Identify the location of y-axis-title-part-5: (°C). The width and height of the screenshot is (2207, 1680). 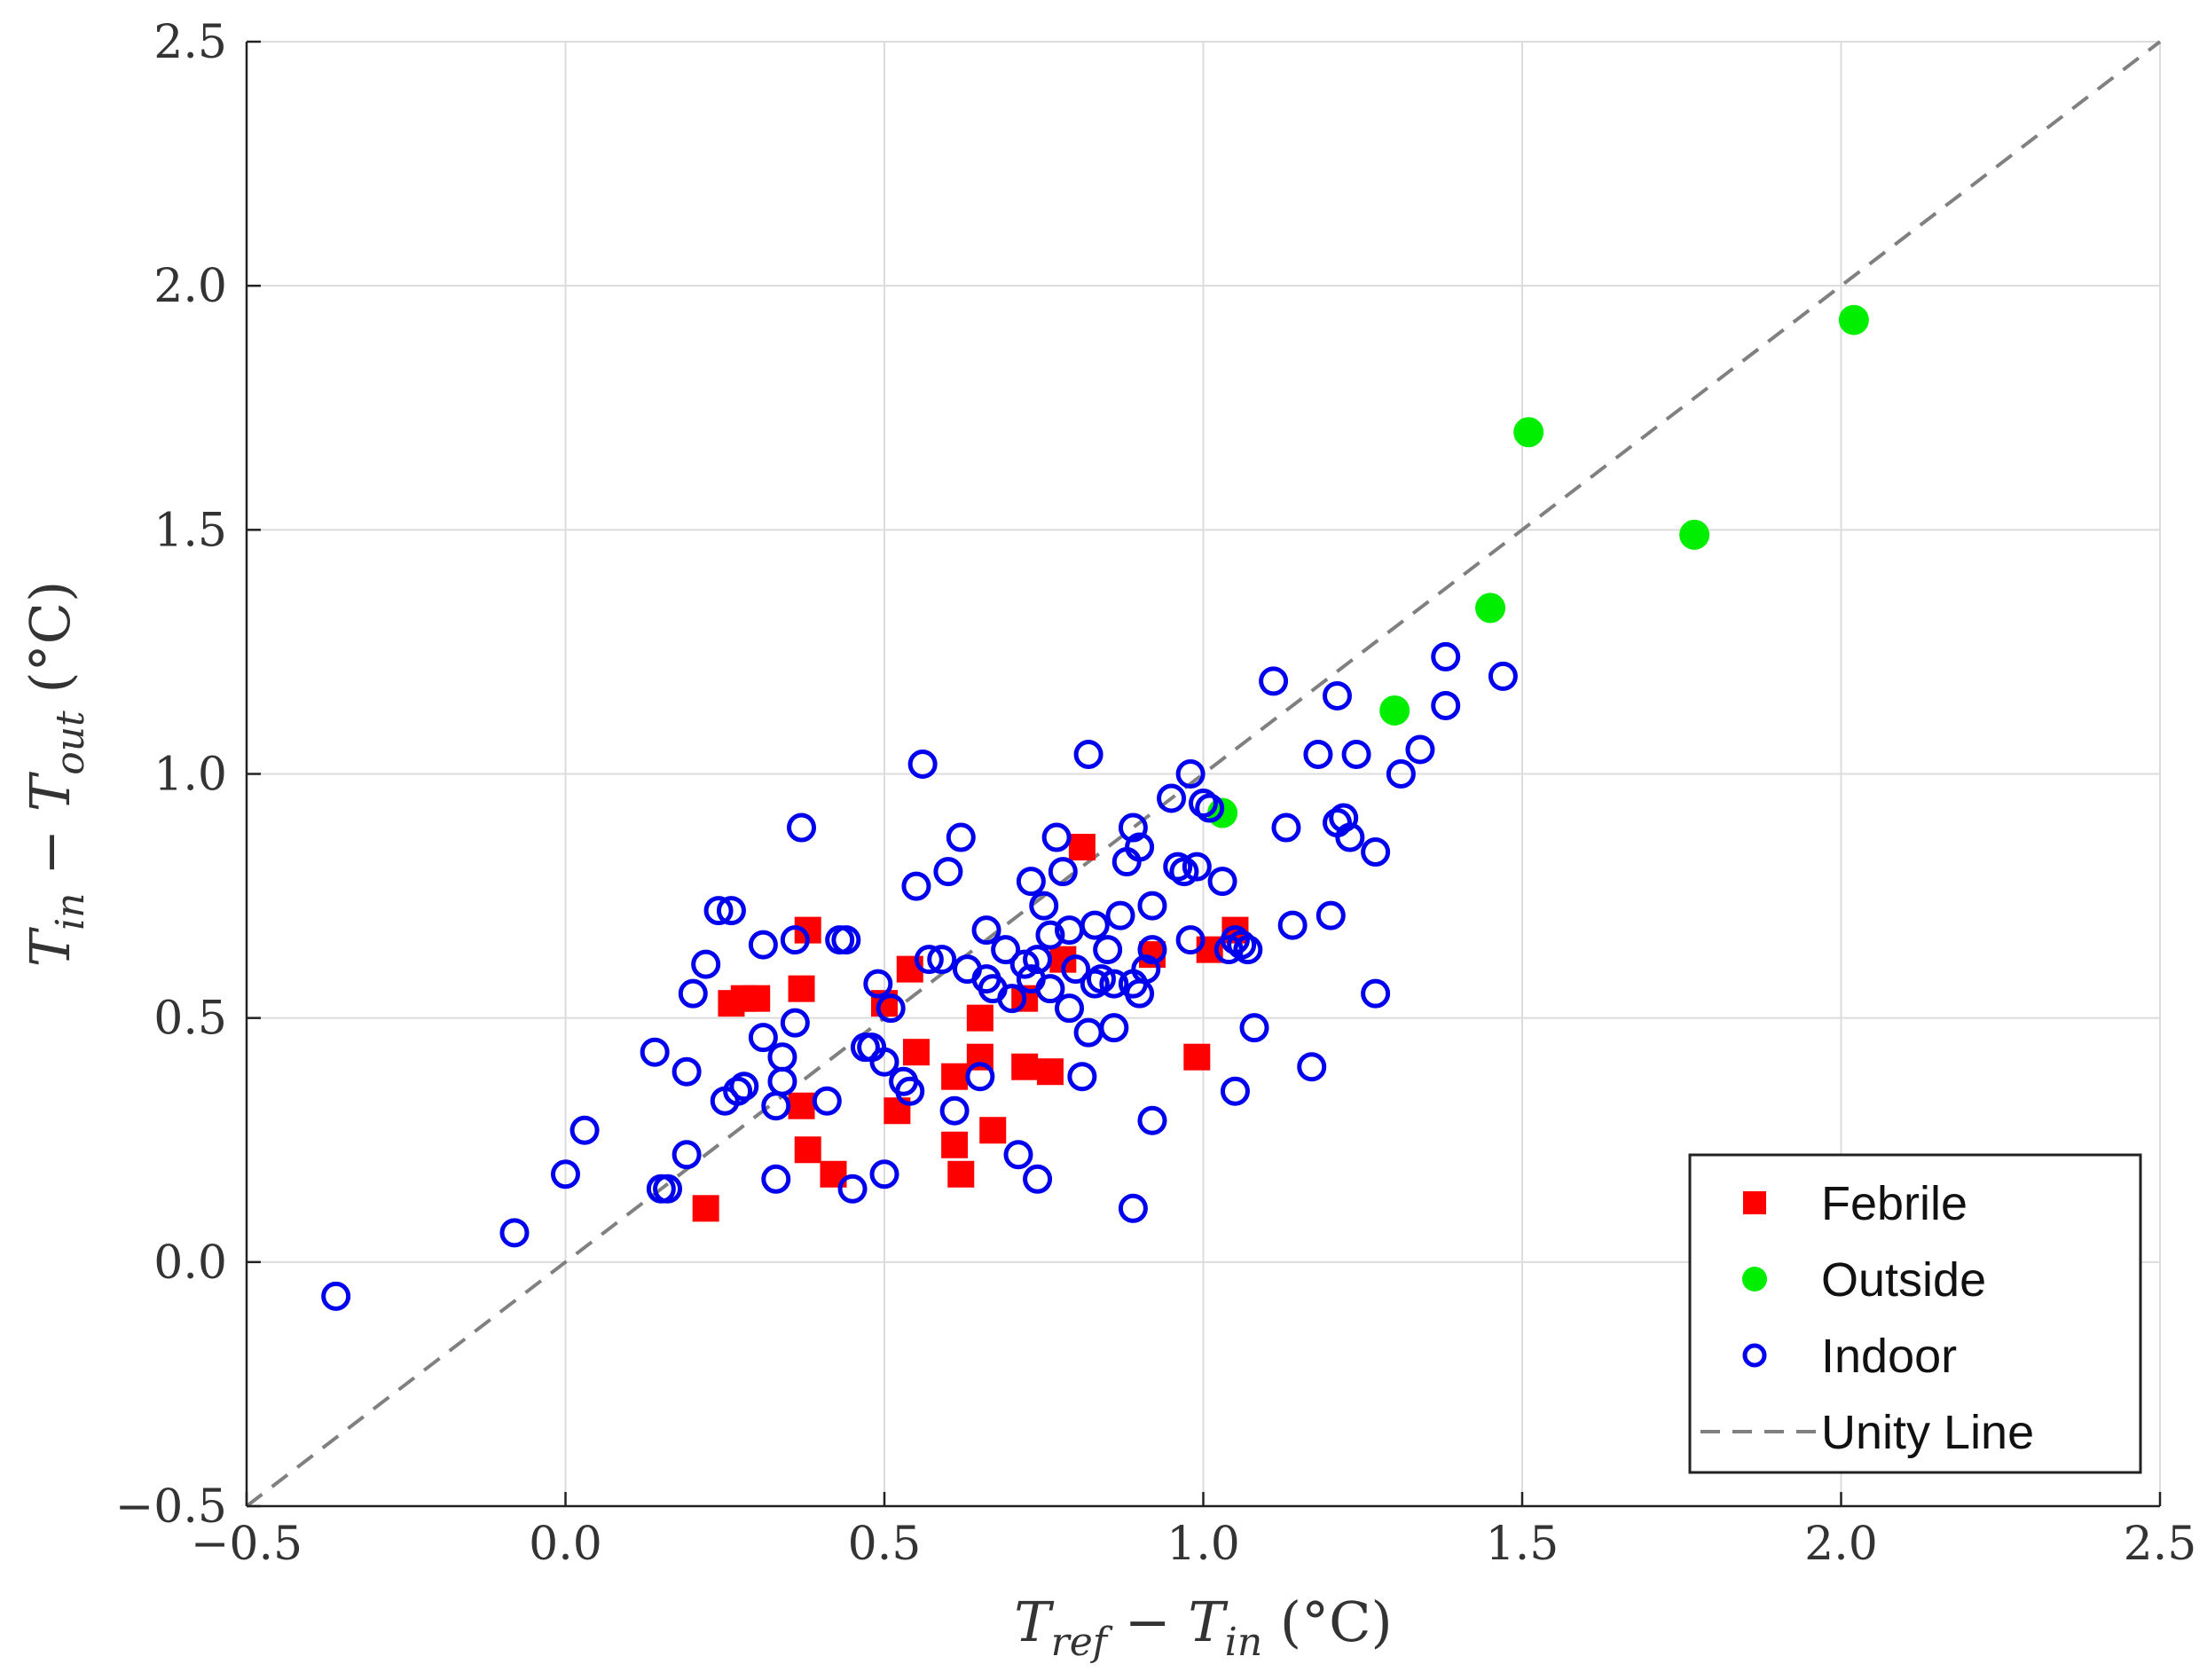
(50, 646).